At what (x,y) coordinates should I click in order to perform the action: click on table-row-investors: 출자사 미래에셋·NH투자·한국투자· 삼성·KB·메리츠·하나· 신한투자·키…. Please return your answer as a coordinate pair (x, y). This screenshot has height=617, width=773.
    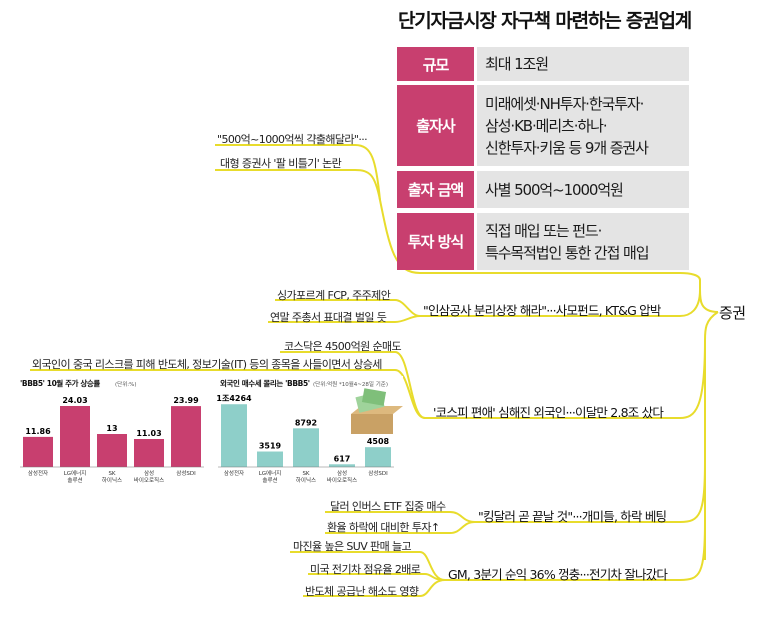
    Looking at the image, I should click on (543, 125).